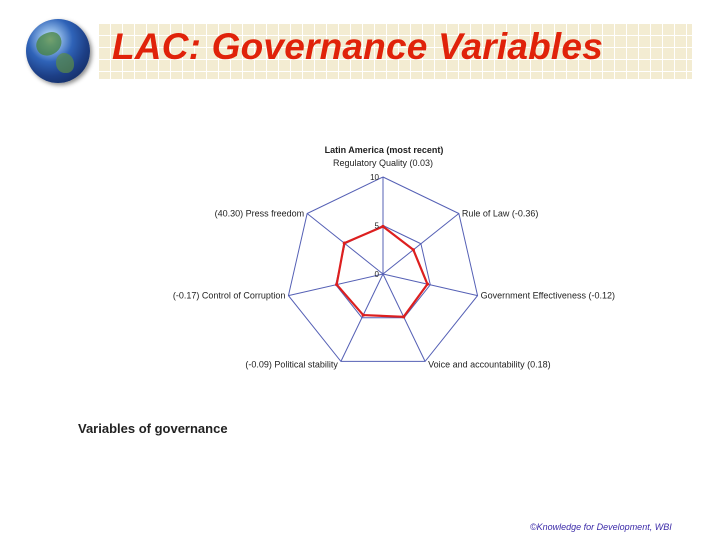 This screenshot has height=540, width=720. Describe the element at coordinates (377, 226) in the screenshot. I see `tick-label: 5` at that location.